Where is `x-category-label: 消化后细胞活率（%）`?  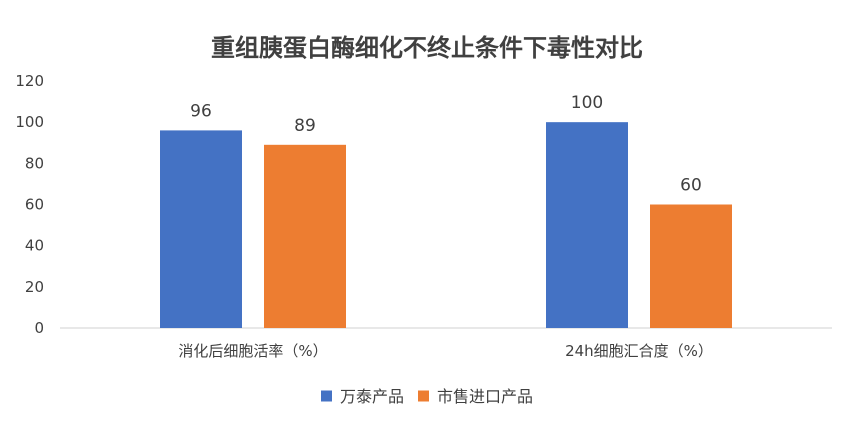
x-category-label: 消化后细胞活率（%） is located at coordinates (252, 351).